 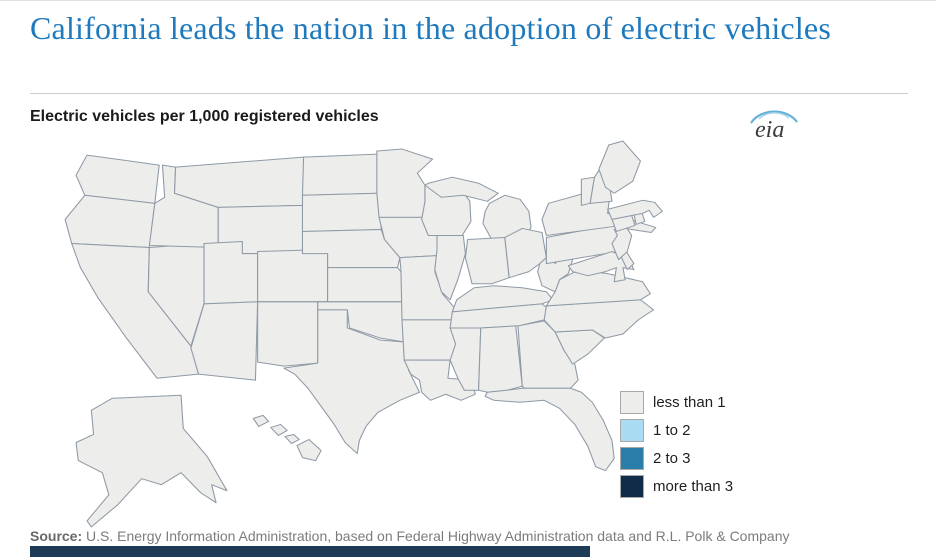 What do you see at coordinates (599, 319) in the screenshot?
I see `state-NC` at bounding box center [599, 319].